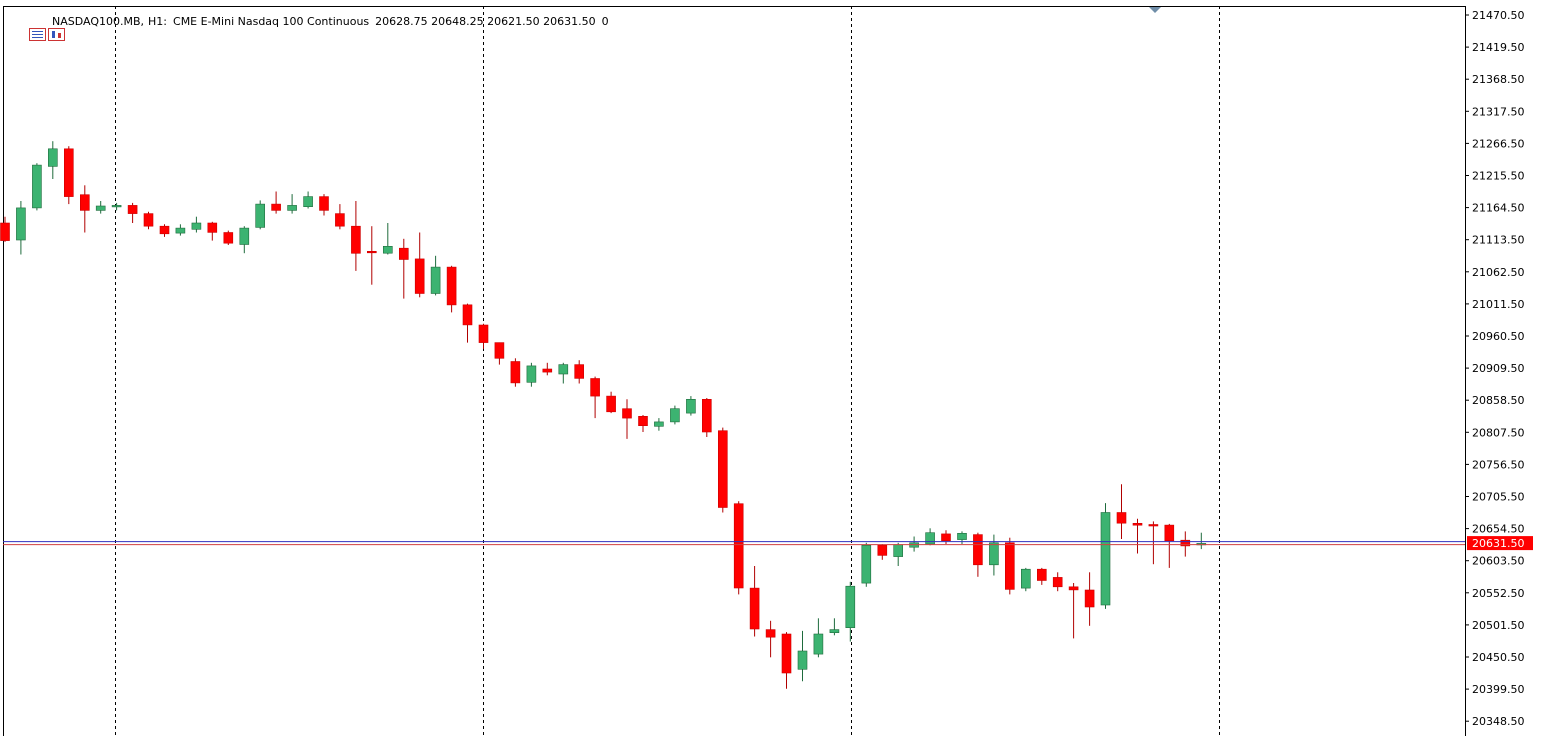 The height and width of the screenshot is (736, 1546). I want to click on volume-value: 0, so click(605, 21).